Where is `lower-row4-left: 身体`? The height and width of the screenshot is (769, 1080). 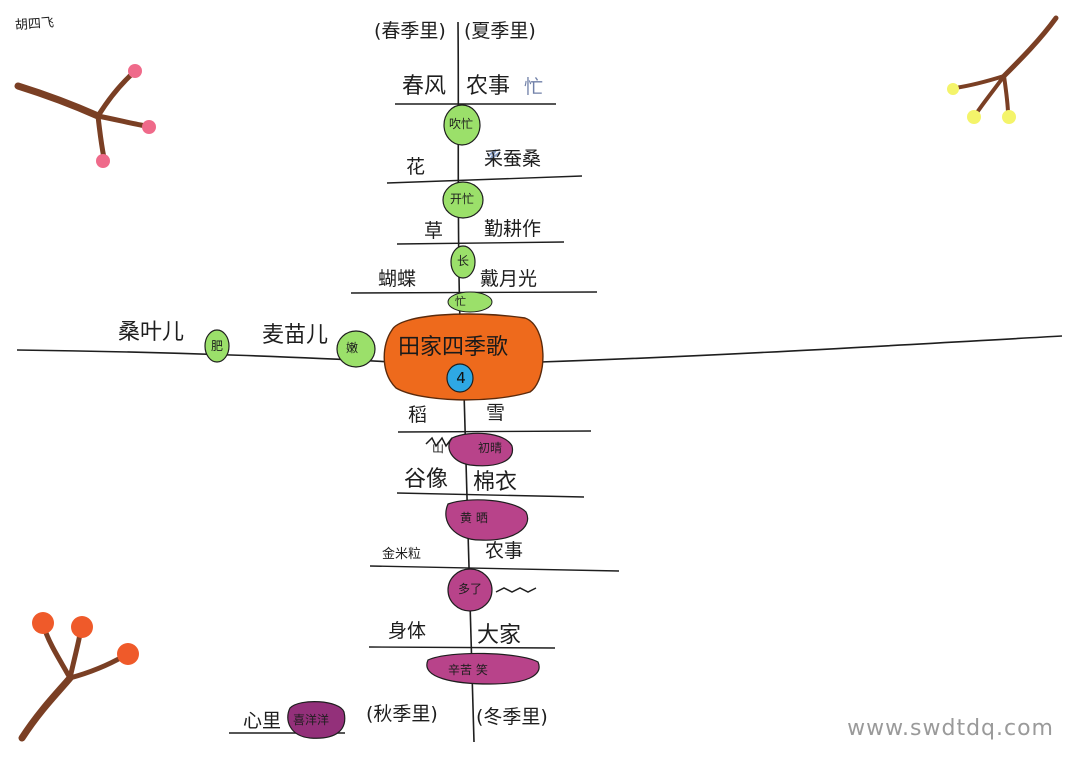 lower-row4-left: 身体 is located at coordinates (407, 631).